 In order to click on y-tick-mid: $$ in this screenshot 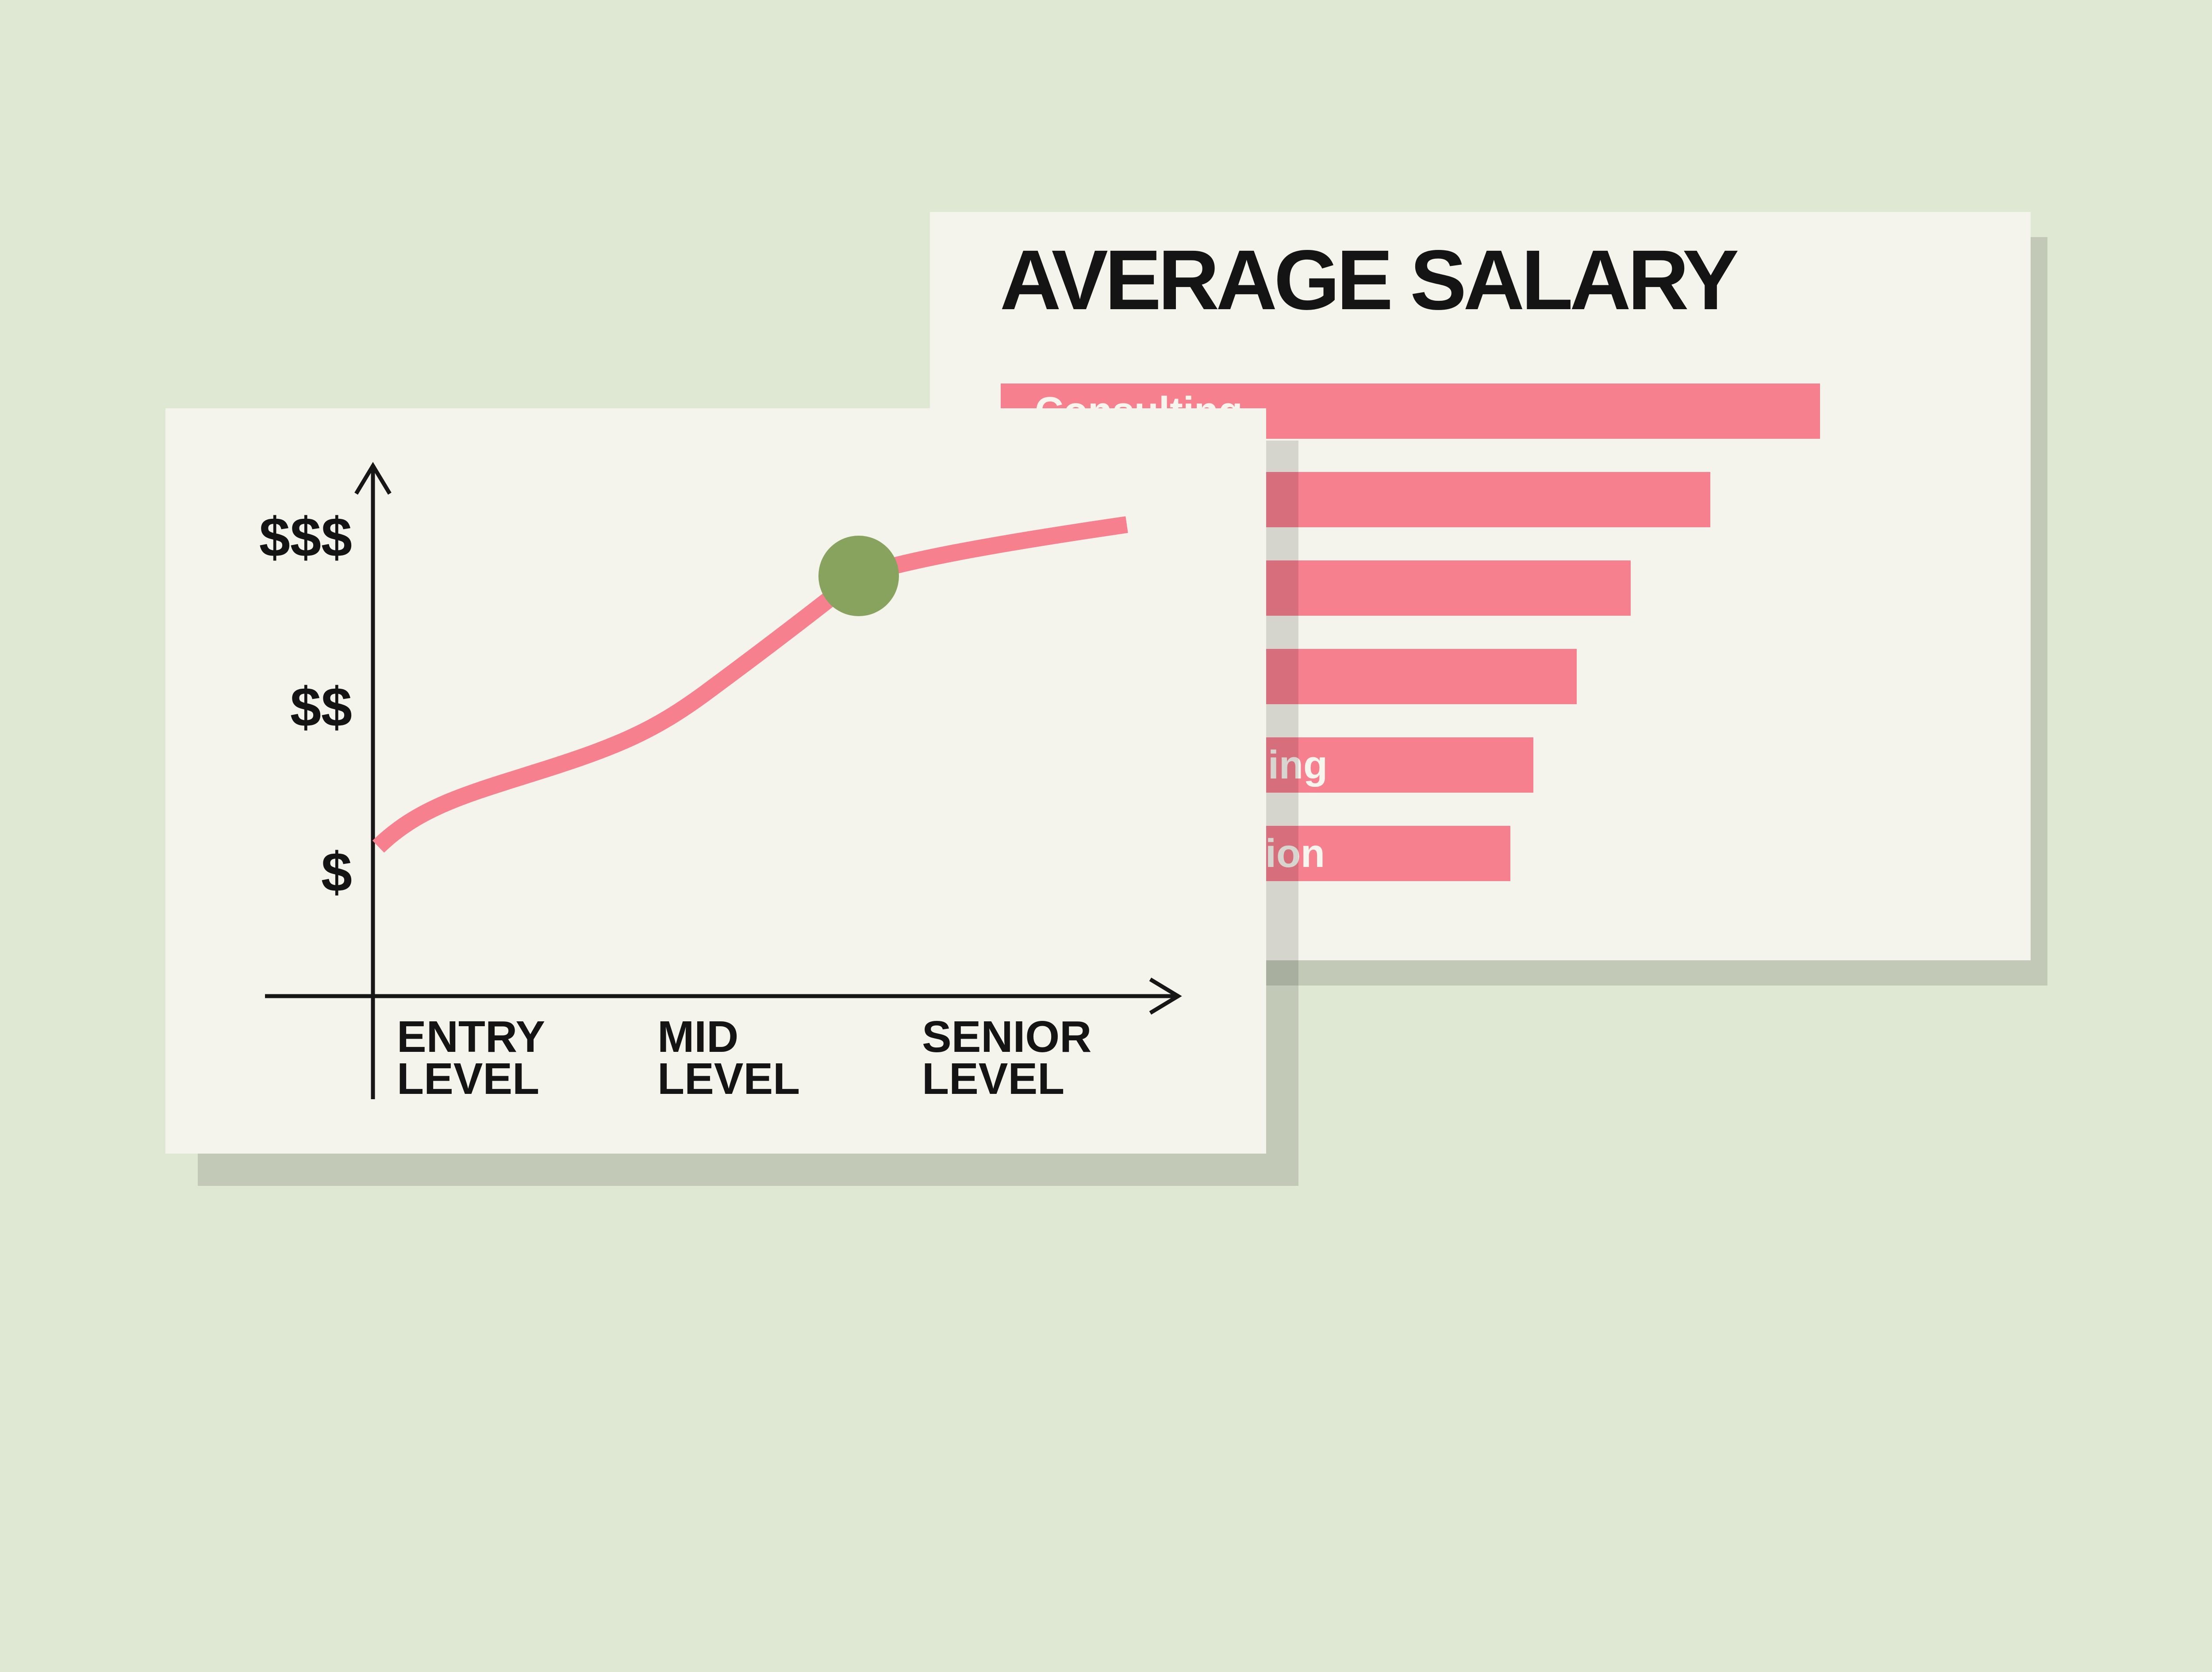, I will do `click(321, 707)`.